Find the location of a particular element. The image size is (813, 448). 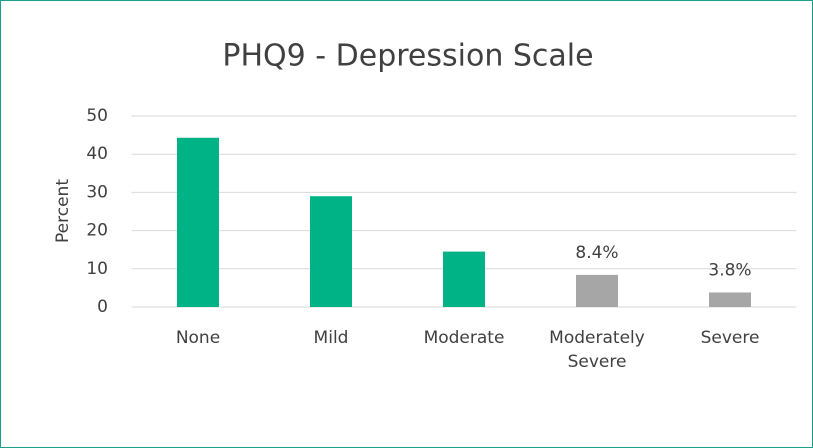

x-tick-label: Moderate is located at coordinates (464, 338).